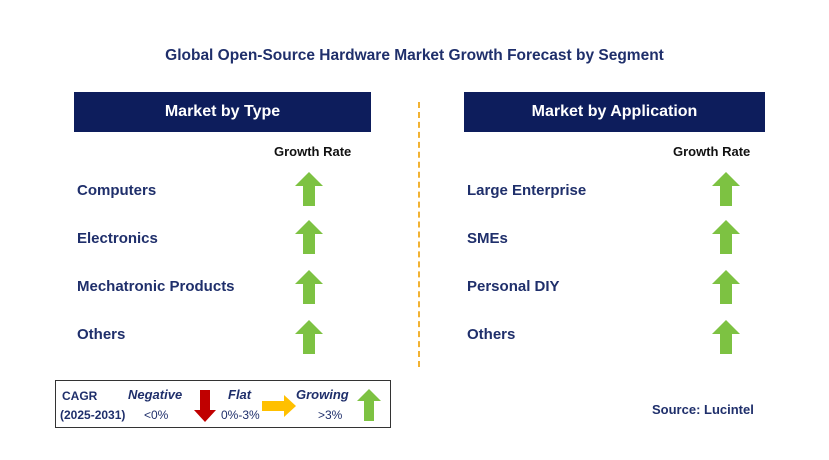  I want to click on legend-negative-label: Negative, so click(155, 394).